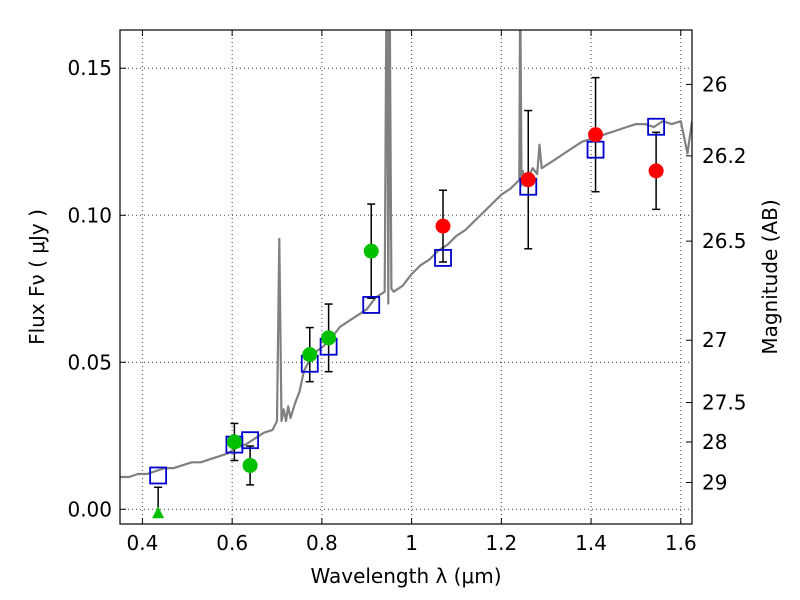 This screenshot has width=800, height=600. I want to click on y-axis-ticks: 0.00 0.05 0.10 0.15, so click(96, 288).